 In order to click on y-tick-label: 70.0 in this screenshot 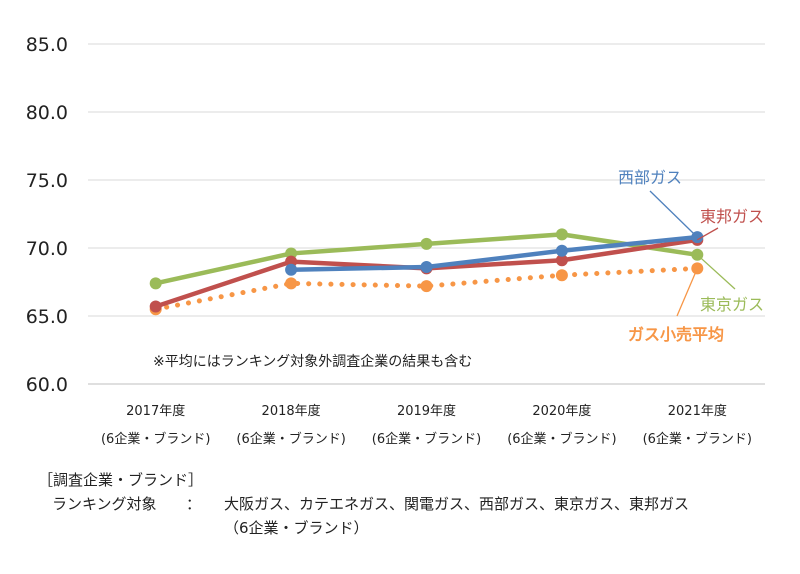, I will do `click(47, 249)`.